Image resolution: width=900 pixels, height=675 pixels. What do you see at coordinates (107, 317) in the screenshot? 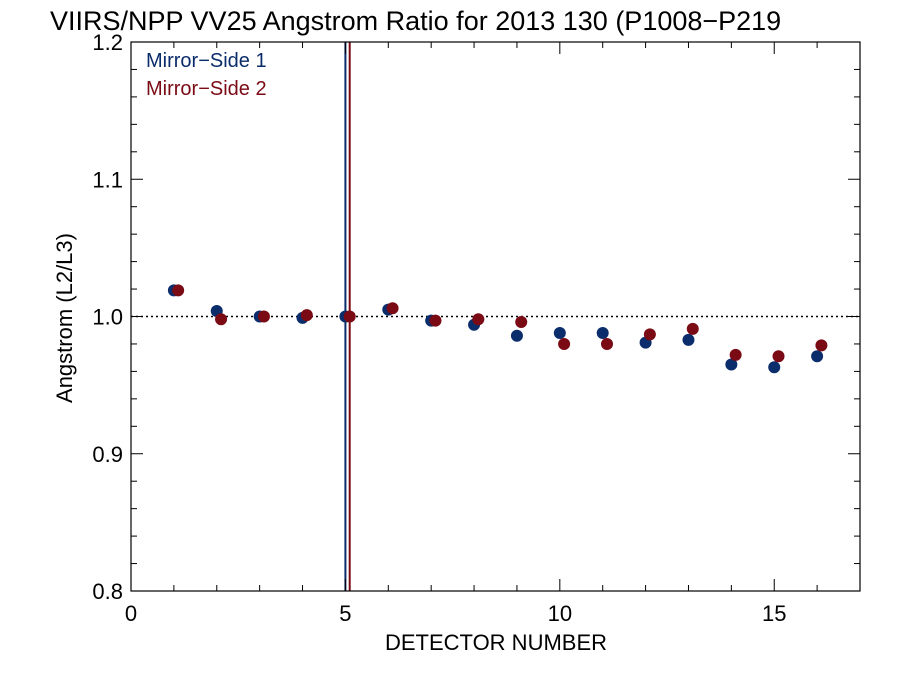
I see `y-tick-label: 1.0` at bounding box center [107, 317].